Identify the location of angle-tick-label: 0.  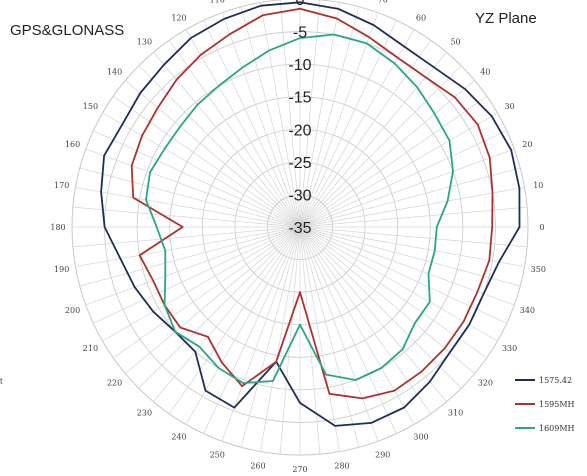
(541, 227).